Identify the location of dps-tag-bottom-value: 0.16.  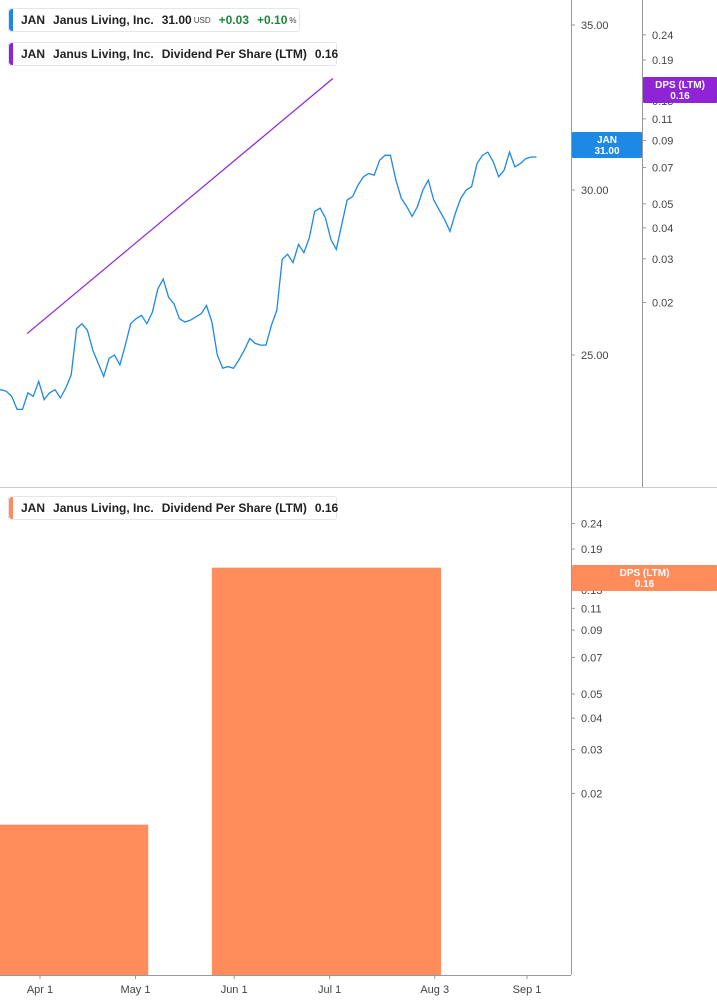
(645, 584).